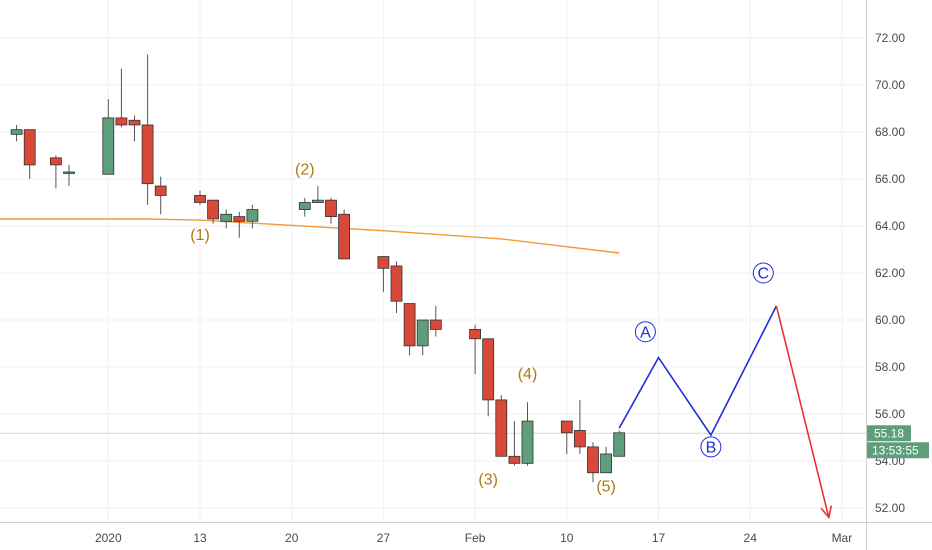 Image resolution: width=932 pixels, height=550 pixels. Describe the element at coordinates (475, 538) in the screenshot. I see `x-tick-label: Feb` at that location.